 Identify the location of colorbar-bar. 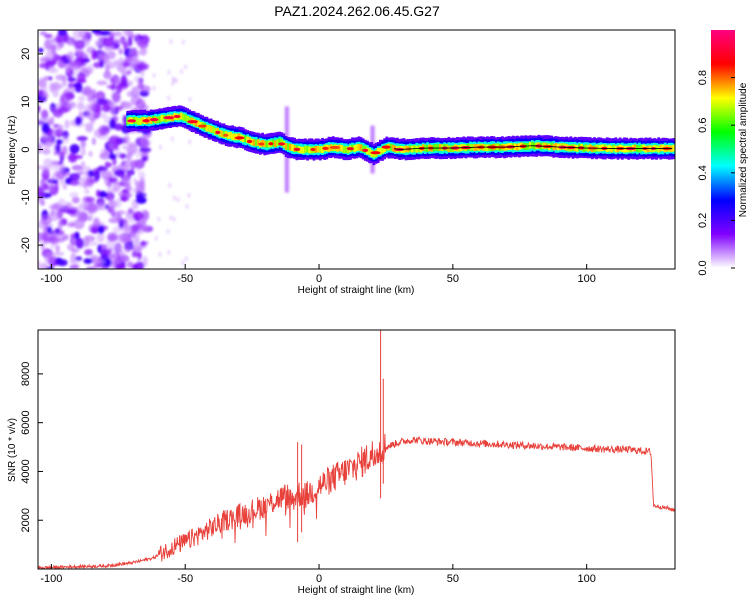
(723, 149).